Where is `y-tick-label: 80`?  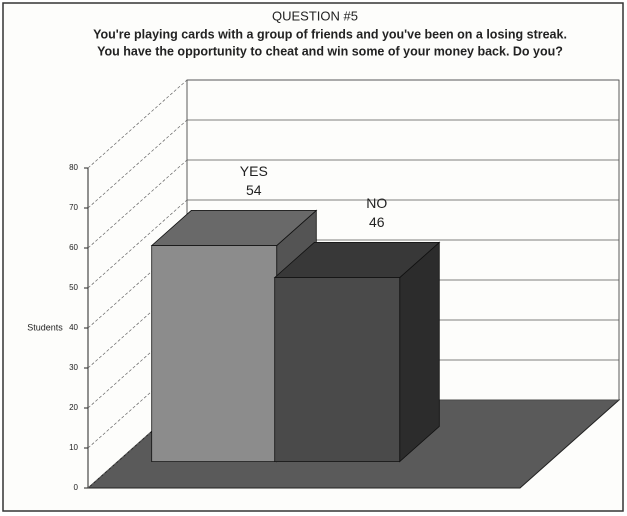
y-tick-label: 80 is located at coordinates (73, 167).